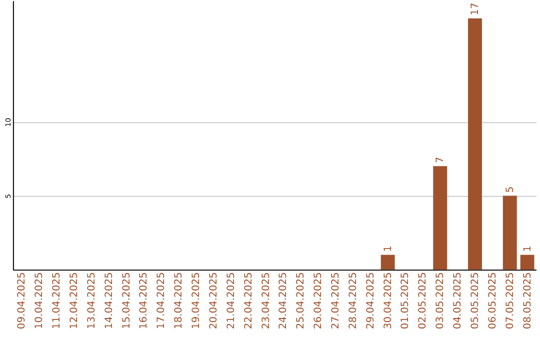 This screenshot has height=340, width=540. What do you see at coordinates (370, 301) in the screenshot?
I see `x-tick-label: 29.04.2025` at bounding box center [370, 301].